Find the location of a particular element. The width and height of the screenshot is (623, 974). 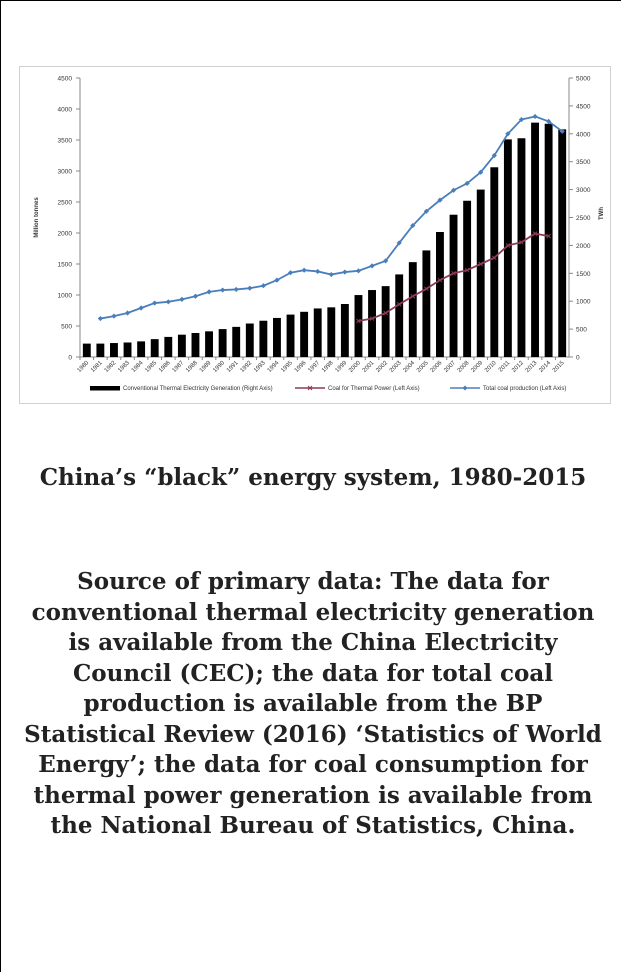

left-tick-label: 1500 is located at coordinates (65, 265).